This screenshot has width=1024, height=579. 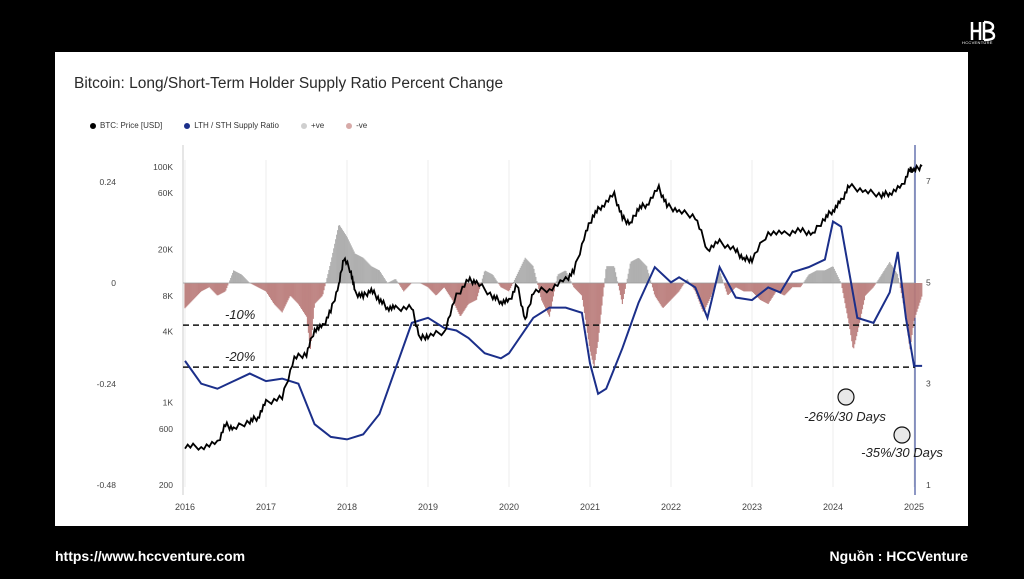 What do you see at coordinates (237, 125) in the screenshot?
I see `legend-label-ratio: LTH / STH Supply Ratio` at bounding box center [237, 125].